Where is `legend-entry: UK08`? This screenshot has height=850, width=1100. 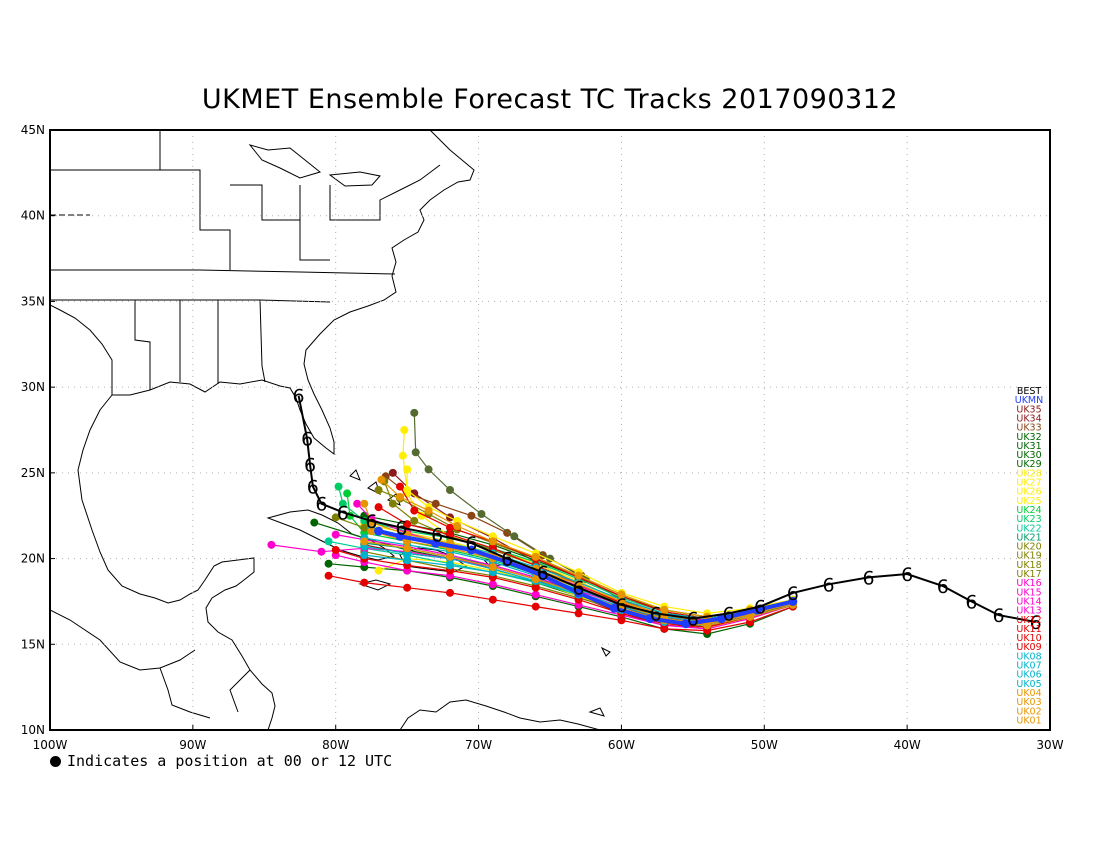
legend-entry: UK08 is located at coordinates (1028, 656).